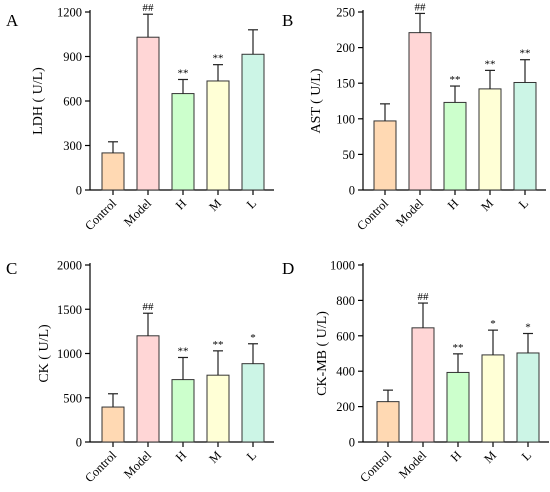 This screenshot has width=550, height=492. Describe the element at coordinates (72, 398) in the screenshot. I see `y-tick-label: 500` at that location.